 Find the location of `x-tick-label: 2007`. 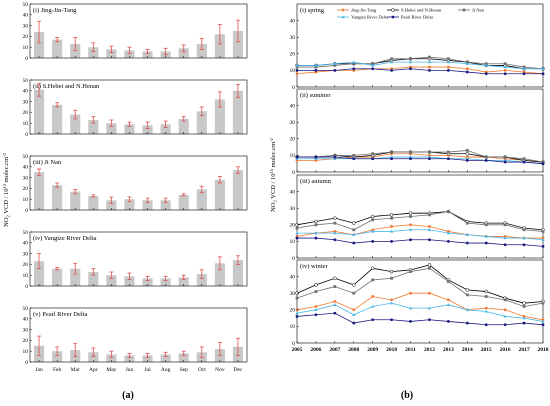

x-tick-label: 2007 is located at coordinates (334, 350).